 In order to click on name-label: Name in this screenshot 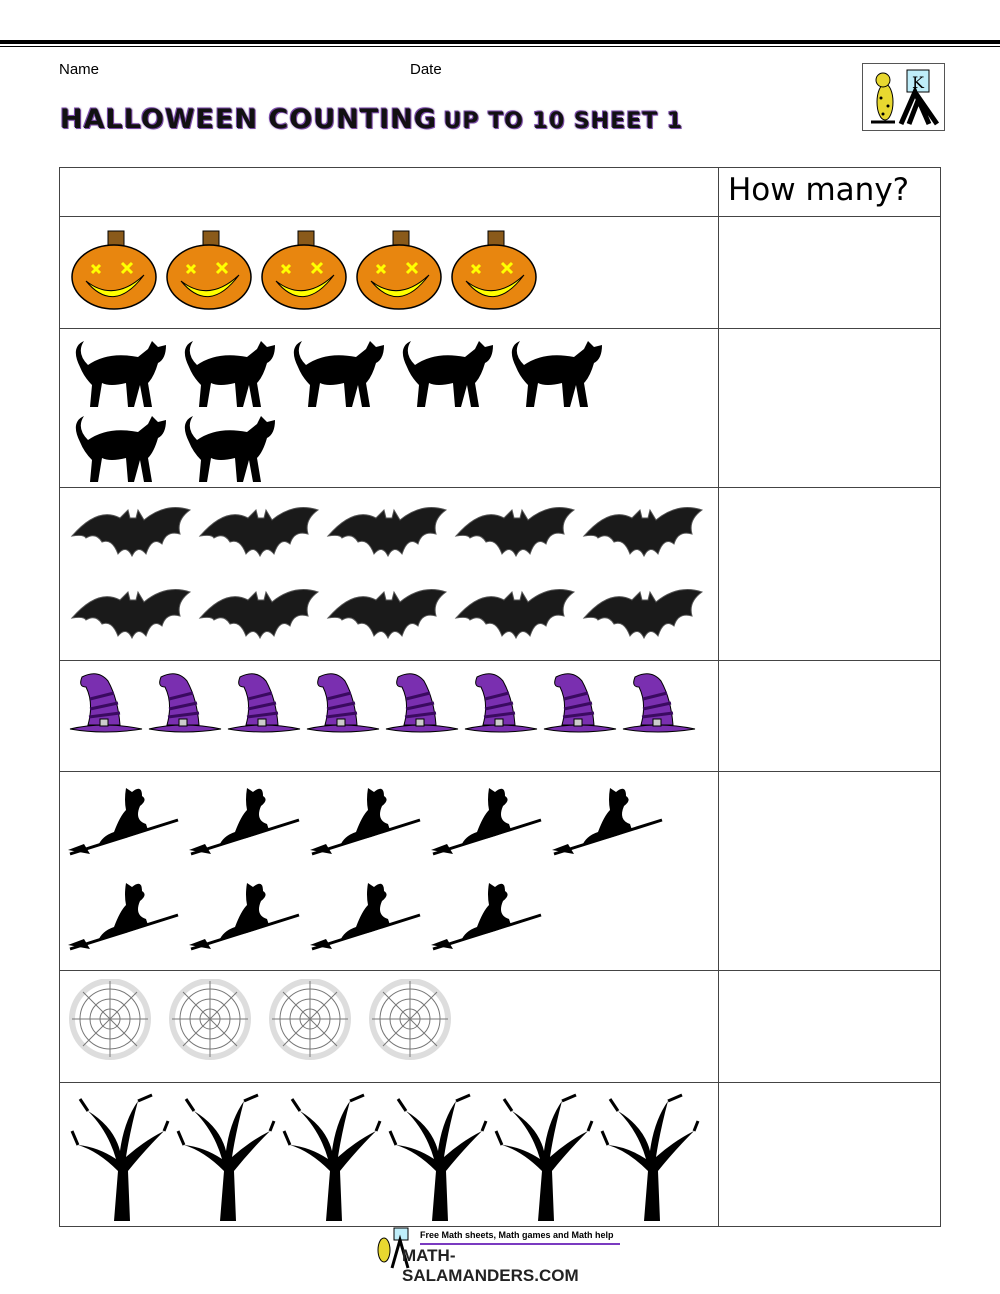, I will do `click(79, 69)`.